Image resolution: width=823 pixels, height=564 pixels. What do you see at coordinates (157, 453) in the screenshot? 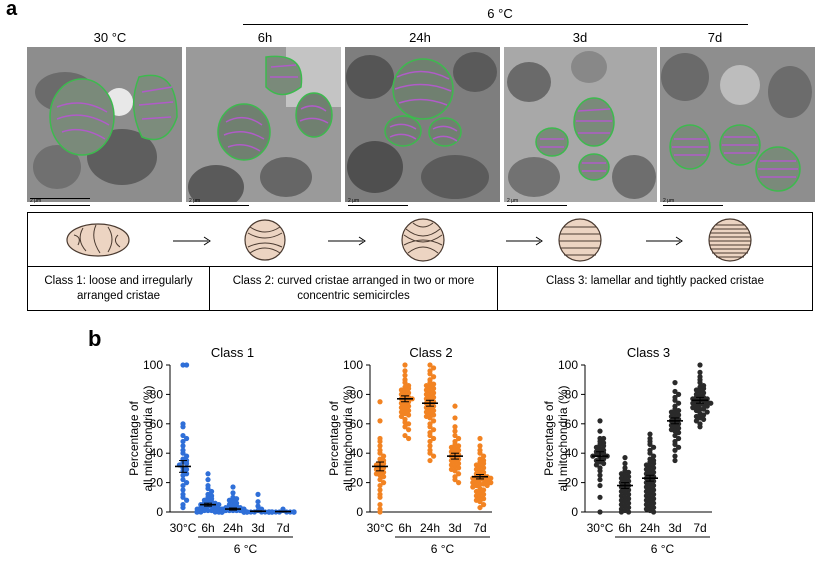
I see `y-tick-label-1-40: 40` at bounding box center [157, 453].